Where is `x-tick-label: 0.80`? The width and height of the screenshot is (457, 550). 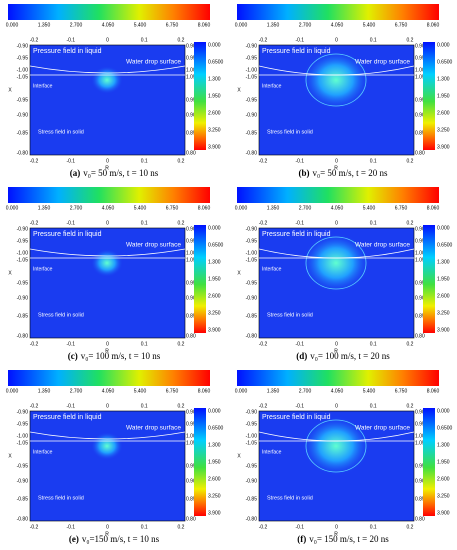 x-tick-label: 0.80 is located at coordinates (191, 153).